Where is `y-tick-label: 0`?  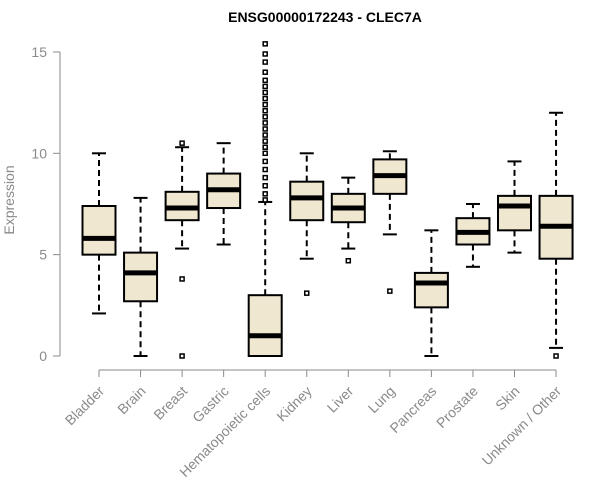
y-tick-label: 0 is located at coordinates (43, 356).